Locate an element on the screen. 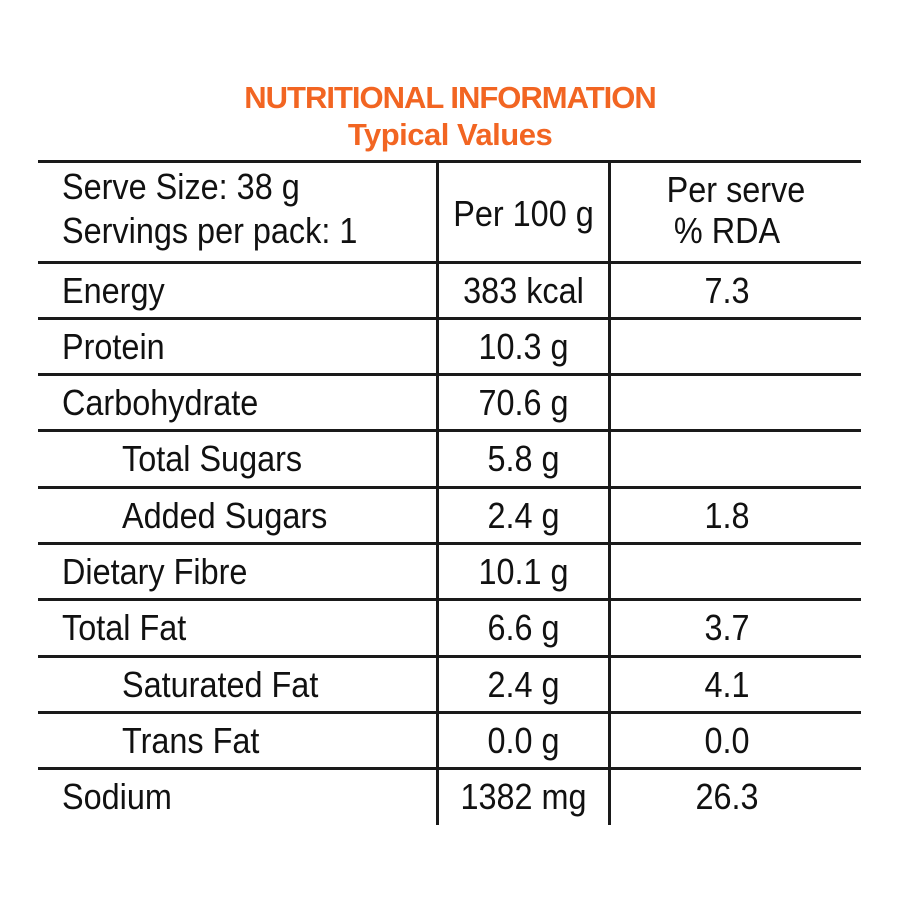  rda-value: 26.3 is located at coordinates (727, 796).